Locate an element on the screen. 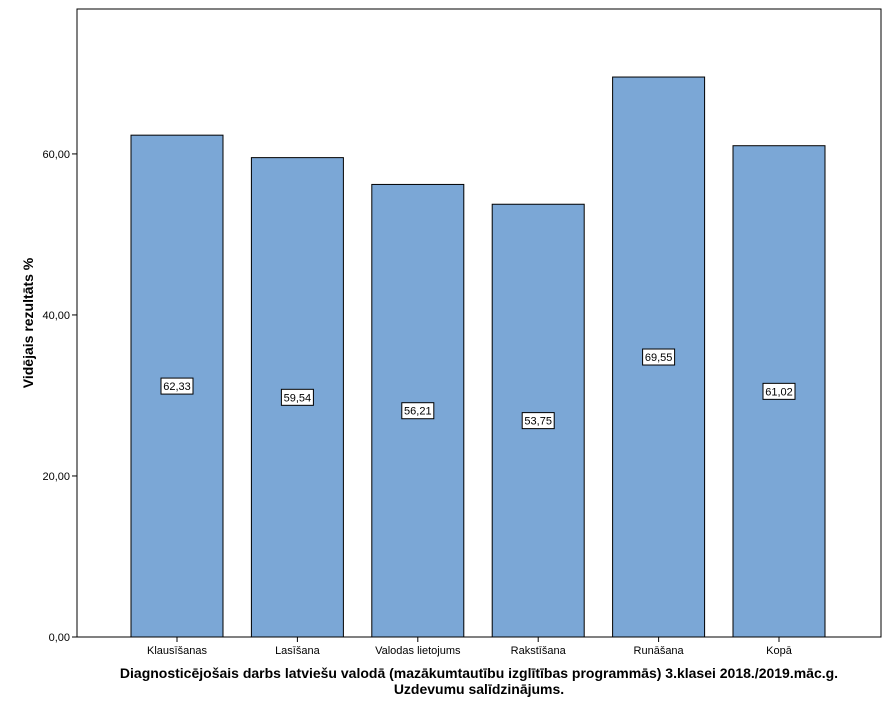  x-tick-label: Runāšana is located at coordinates (659, 651).